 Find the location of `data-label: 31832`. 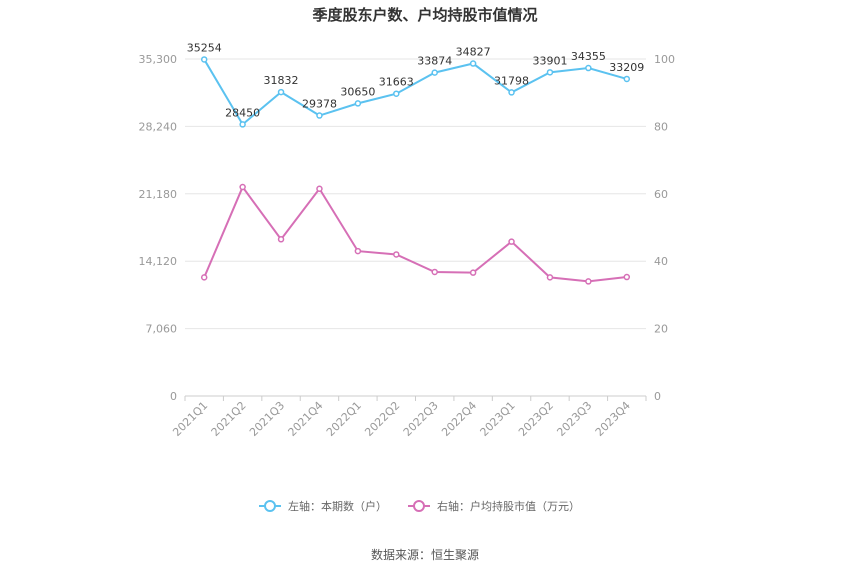

data-label: 31832 is located at coordinates (281, 80).